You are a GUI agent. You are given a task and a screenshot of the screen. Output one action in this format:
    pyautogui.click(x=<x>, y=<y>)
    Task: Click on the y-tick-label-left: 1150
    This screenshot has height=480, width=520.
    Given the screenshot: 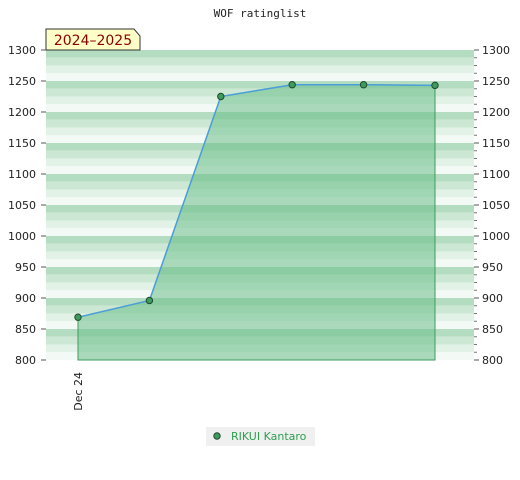 What is the action you would take?
    pyautogui.click(x=22, y=143)
    